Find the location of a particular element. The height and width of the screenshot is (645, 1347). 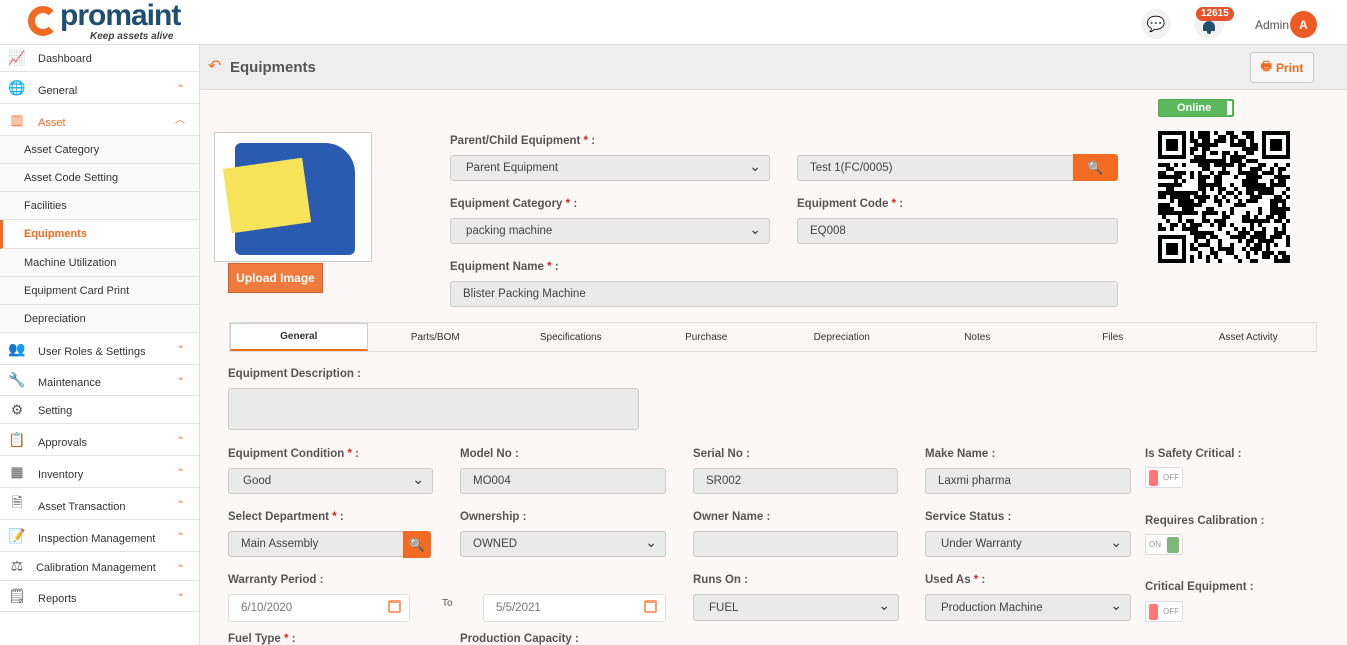

inventory-icon: ▦ is located at coordinates (17, 471).